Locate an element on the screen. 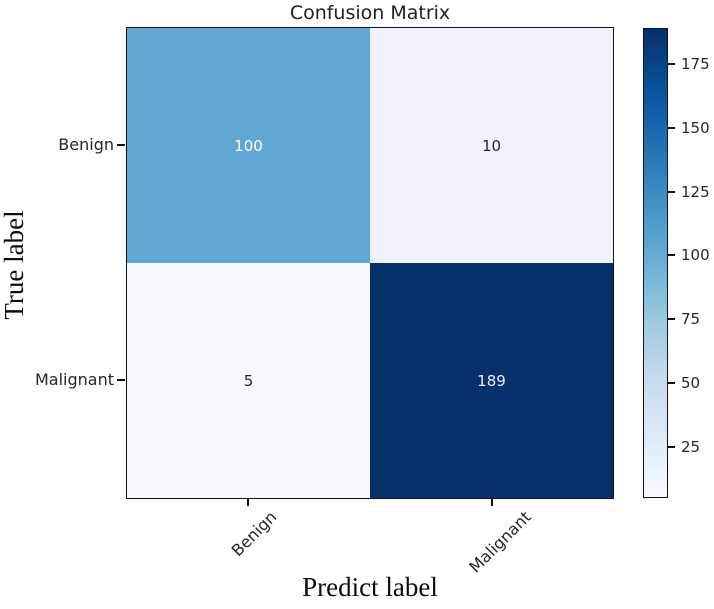 The width and height of the screenshot is (714, 609). colorbar is located at coordinates (655, 263).